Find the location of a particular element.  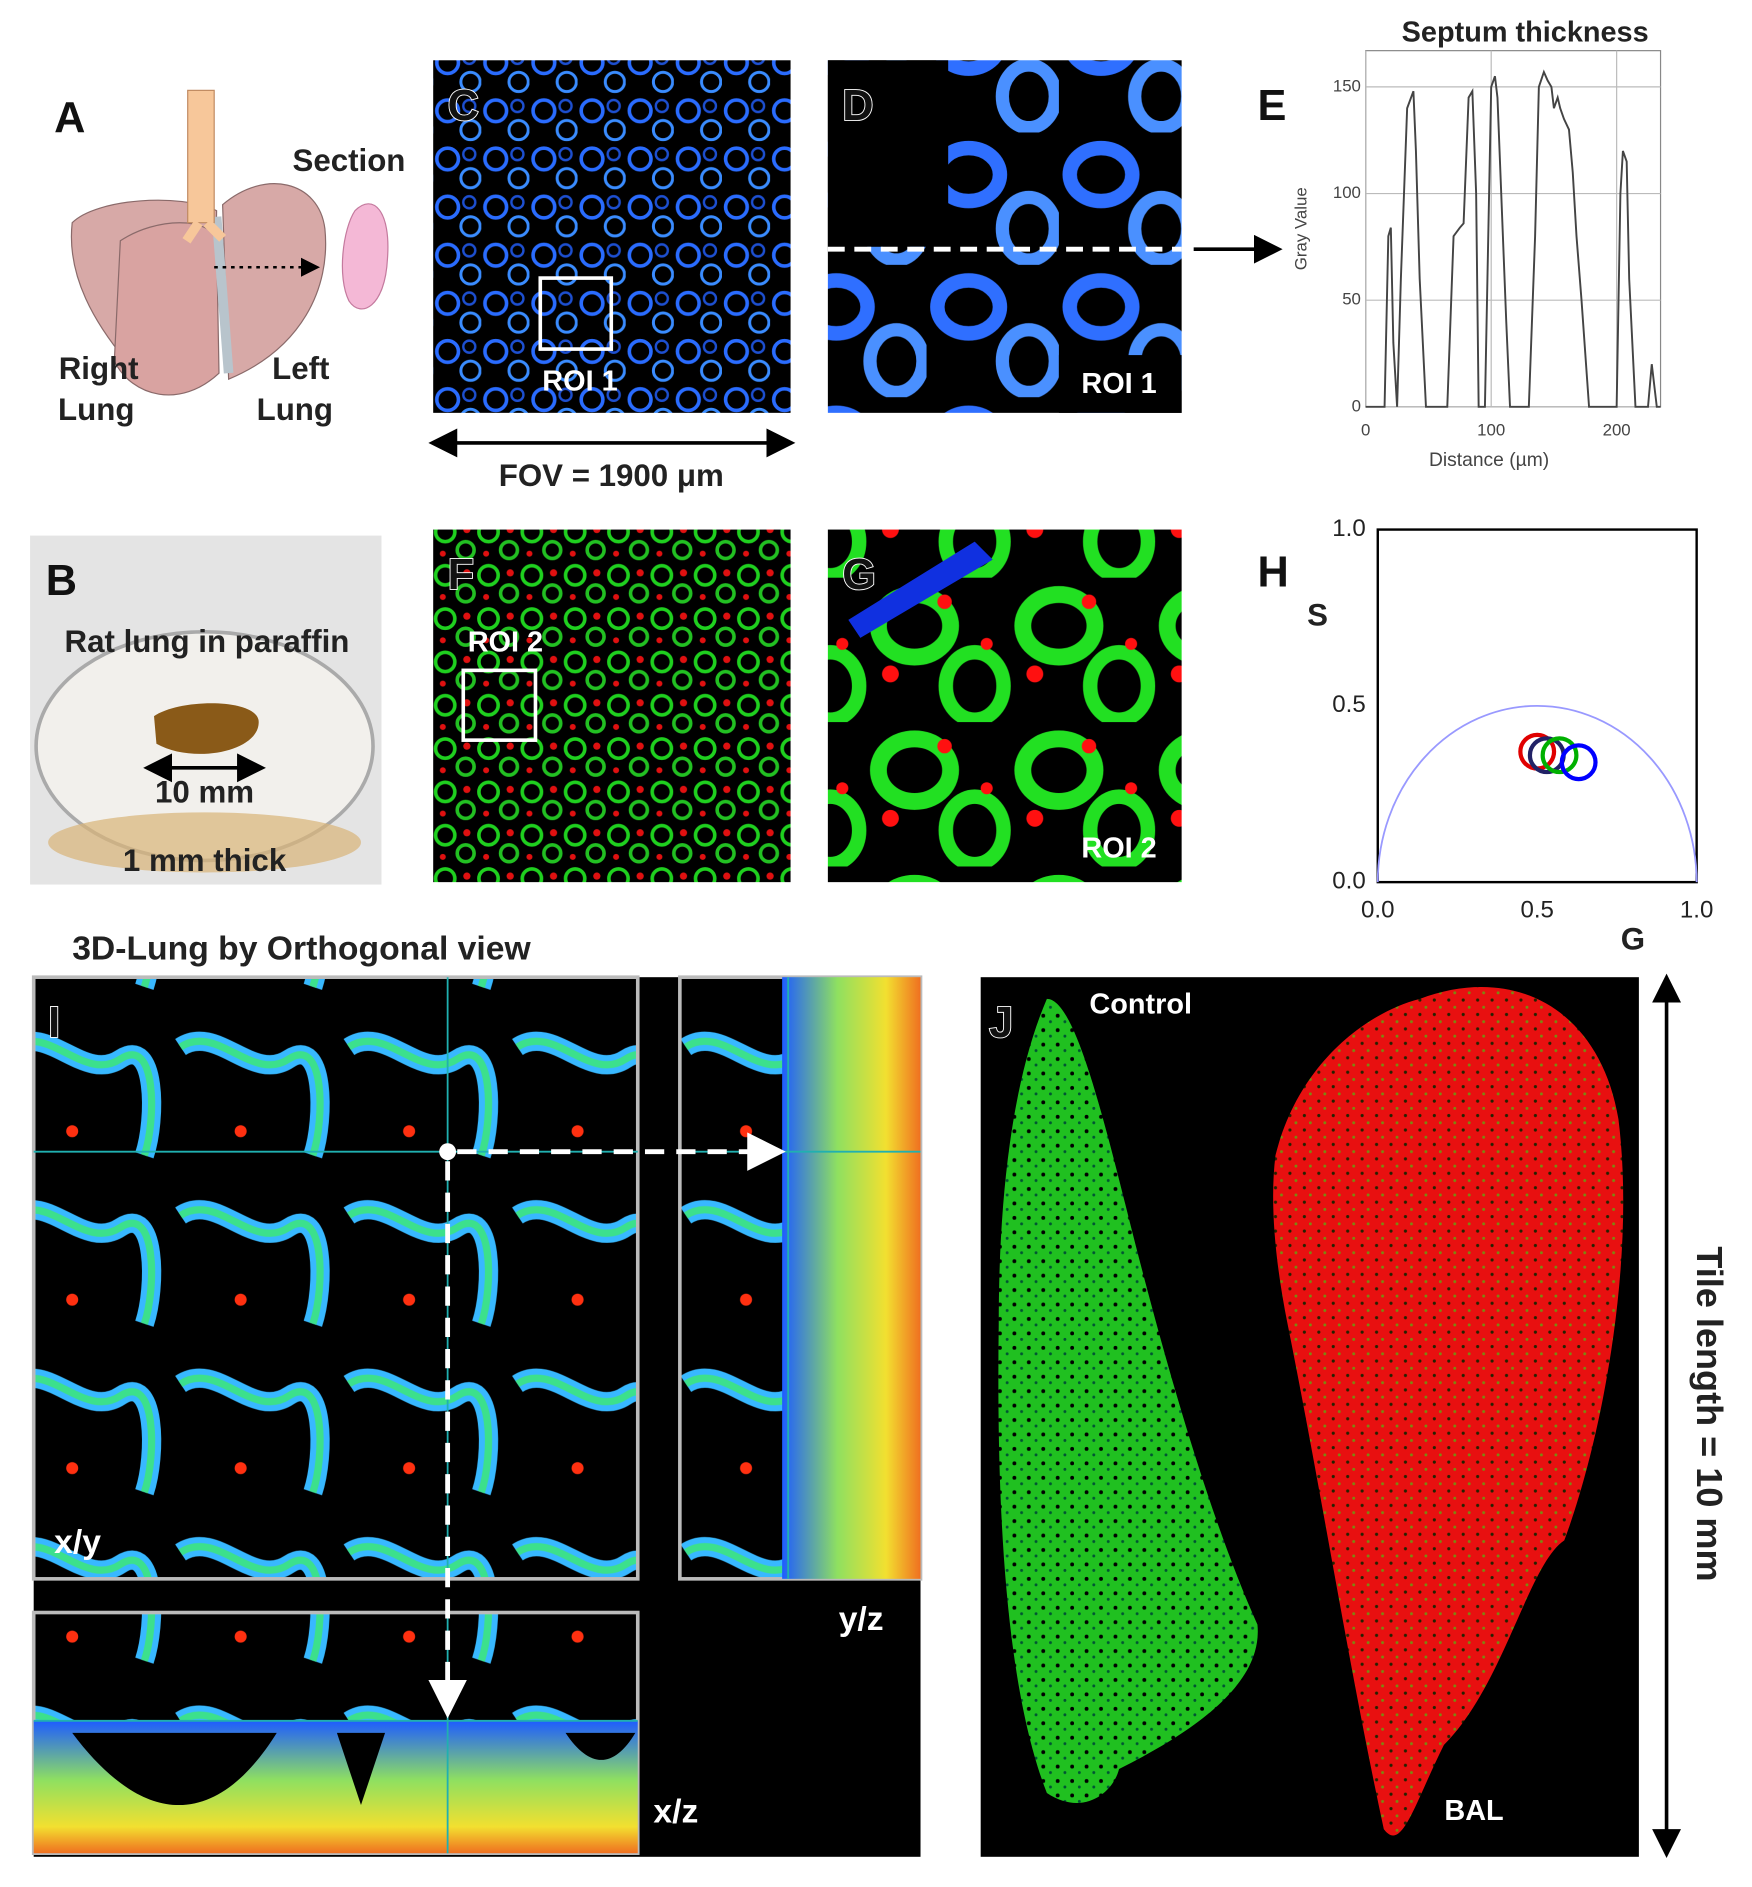

label: Tile length = 10 mm is located at coordinates (1709, 1413).